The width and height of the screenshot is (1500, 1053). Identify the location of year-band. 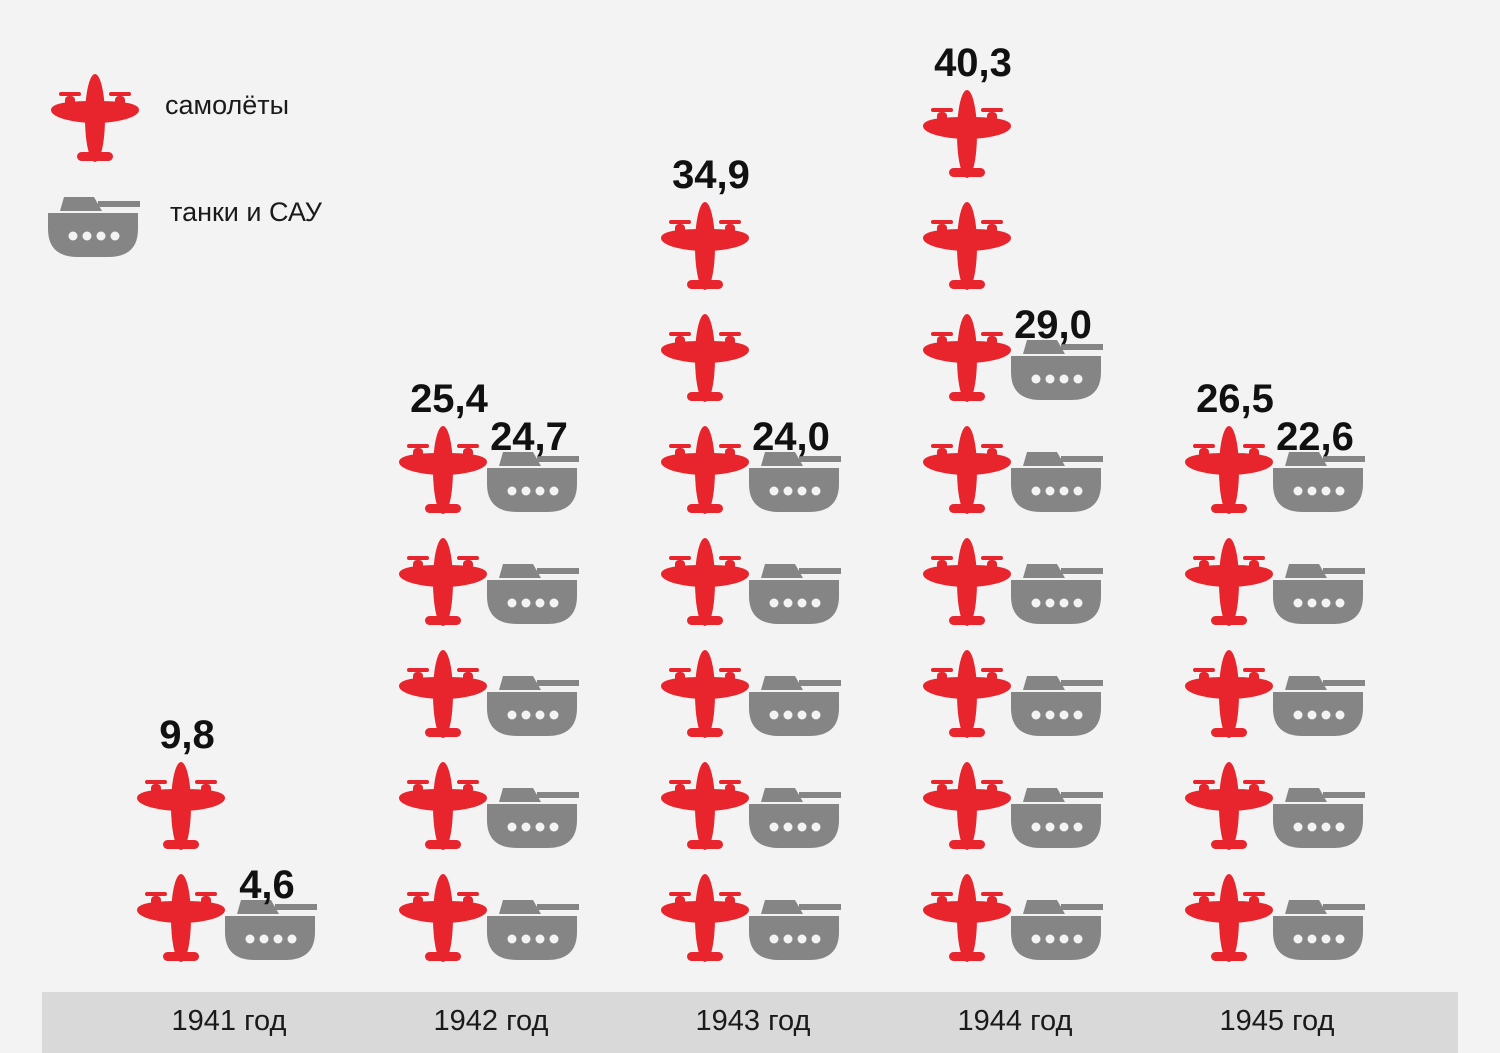
(750, 1022).